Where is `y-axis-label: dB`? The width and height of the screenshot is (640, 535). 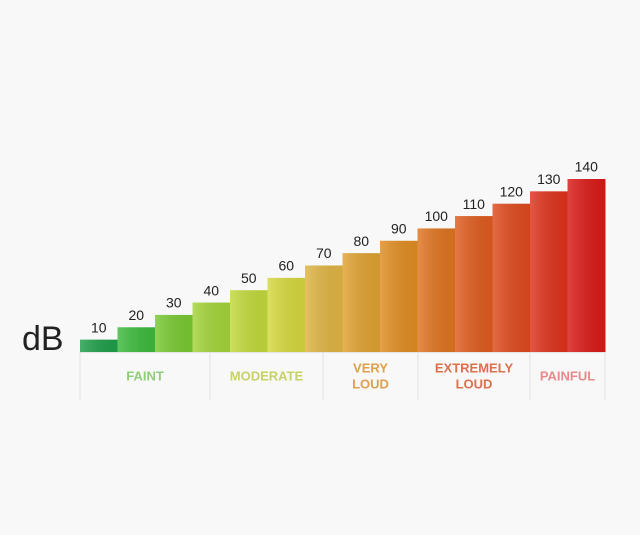
y-axis-label: dB is located at coordinates (43, 339).